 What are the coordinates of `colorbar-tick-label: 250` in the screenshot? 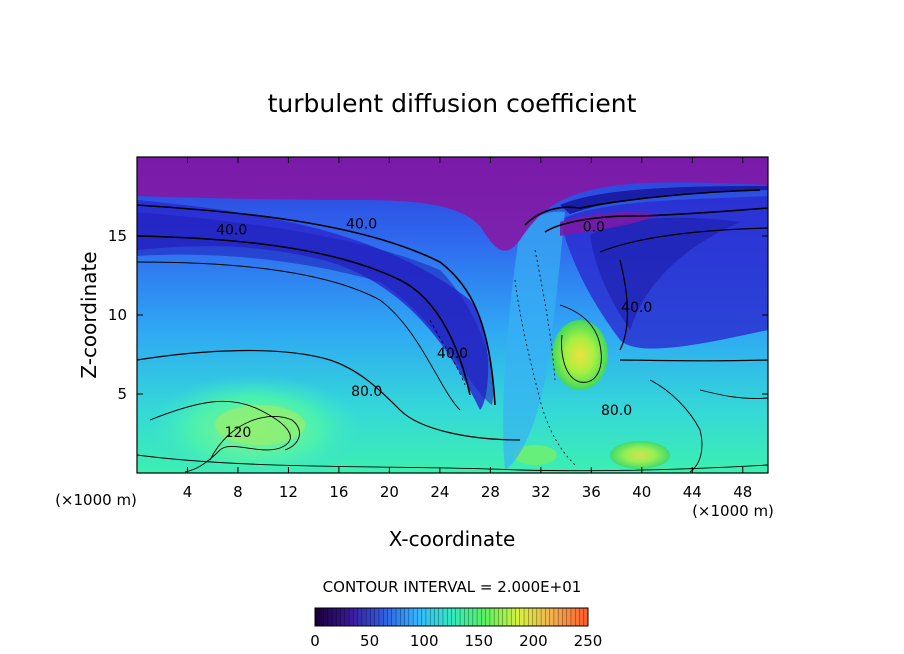 It's located at (588, 641).